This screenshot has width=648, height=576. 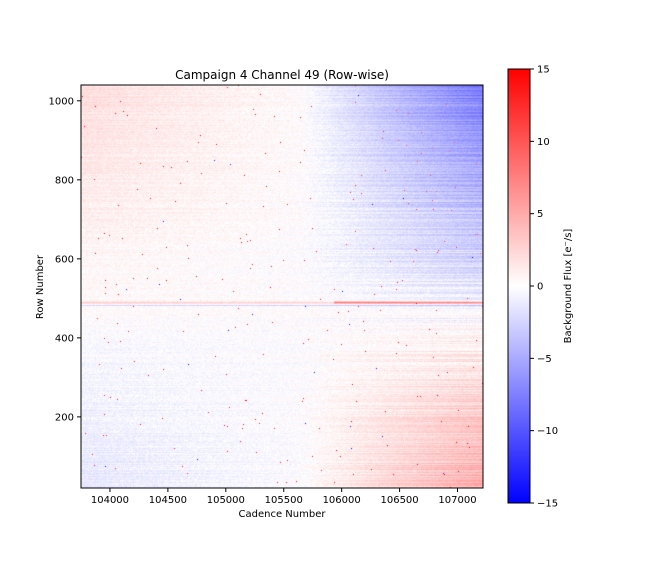 I want to click on colorbar-tick-label: 10, so click(x=543, y=142).